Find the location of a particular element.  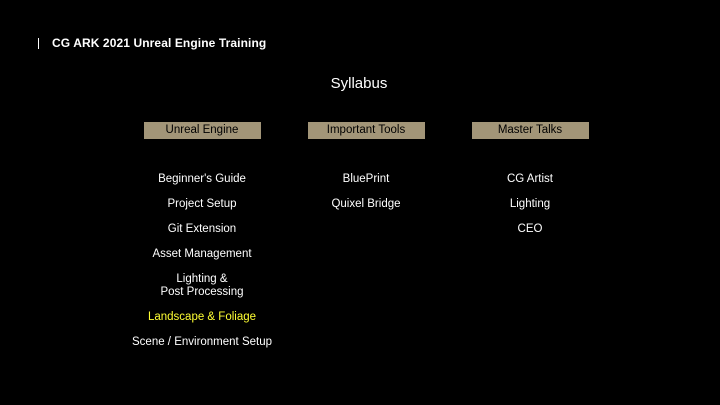

list-item: Git Extension is located at coordinates (202, 229).